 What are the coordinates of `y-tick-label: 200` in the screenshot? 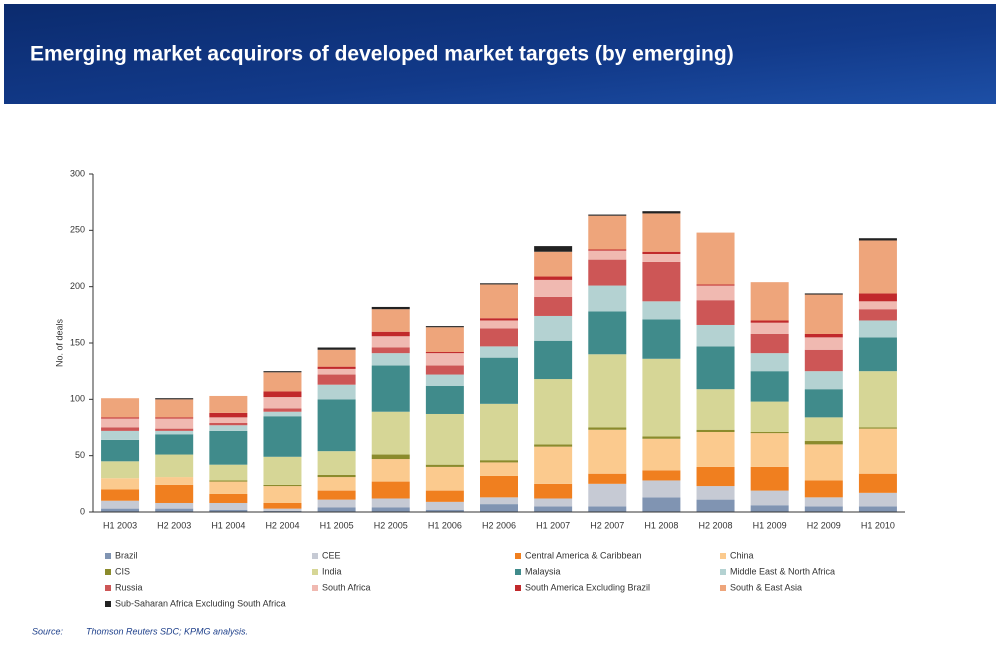 It's located at (77, 286).